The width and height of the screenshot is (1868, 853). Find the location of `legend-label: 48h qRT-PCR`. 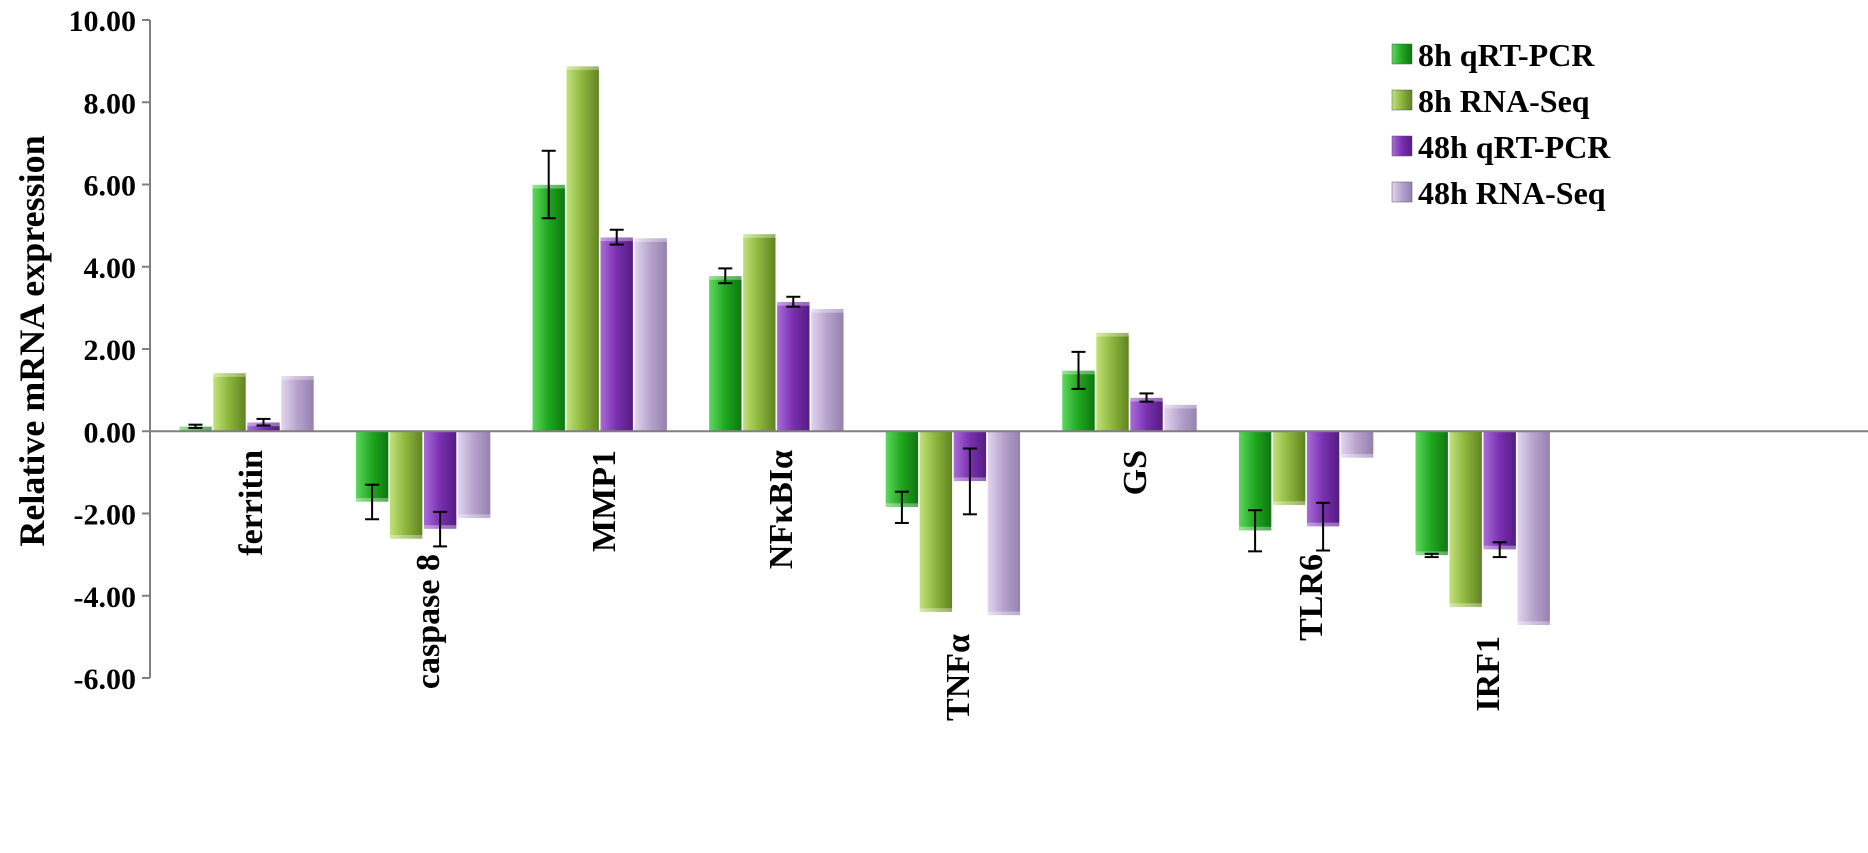

legend-label: 48h qRT-PCR is located at coordinates (1514, 147).